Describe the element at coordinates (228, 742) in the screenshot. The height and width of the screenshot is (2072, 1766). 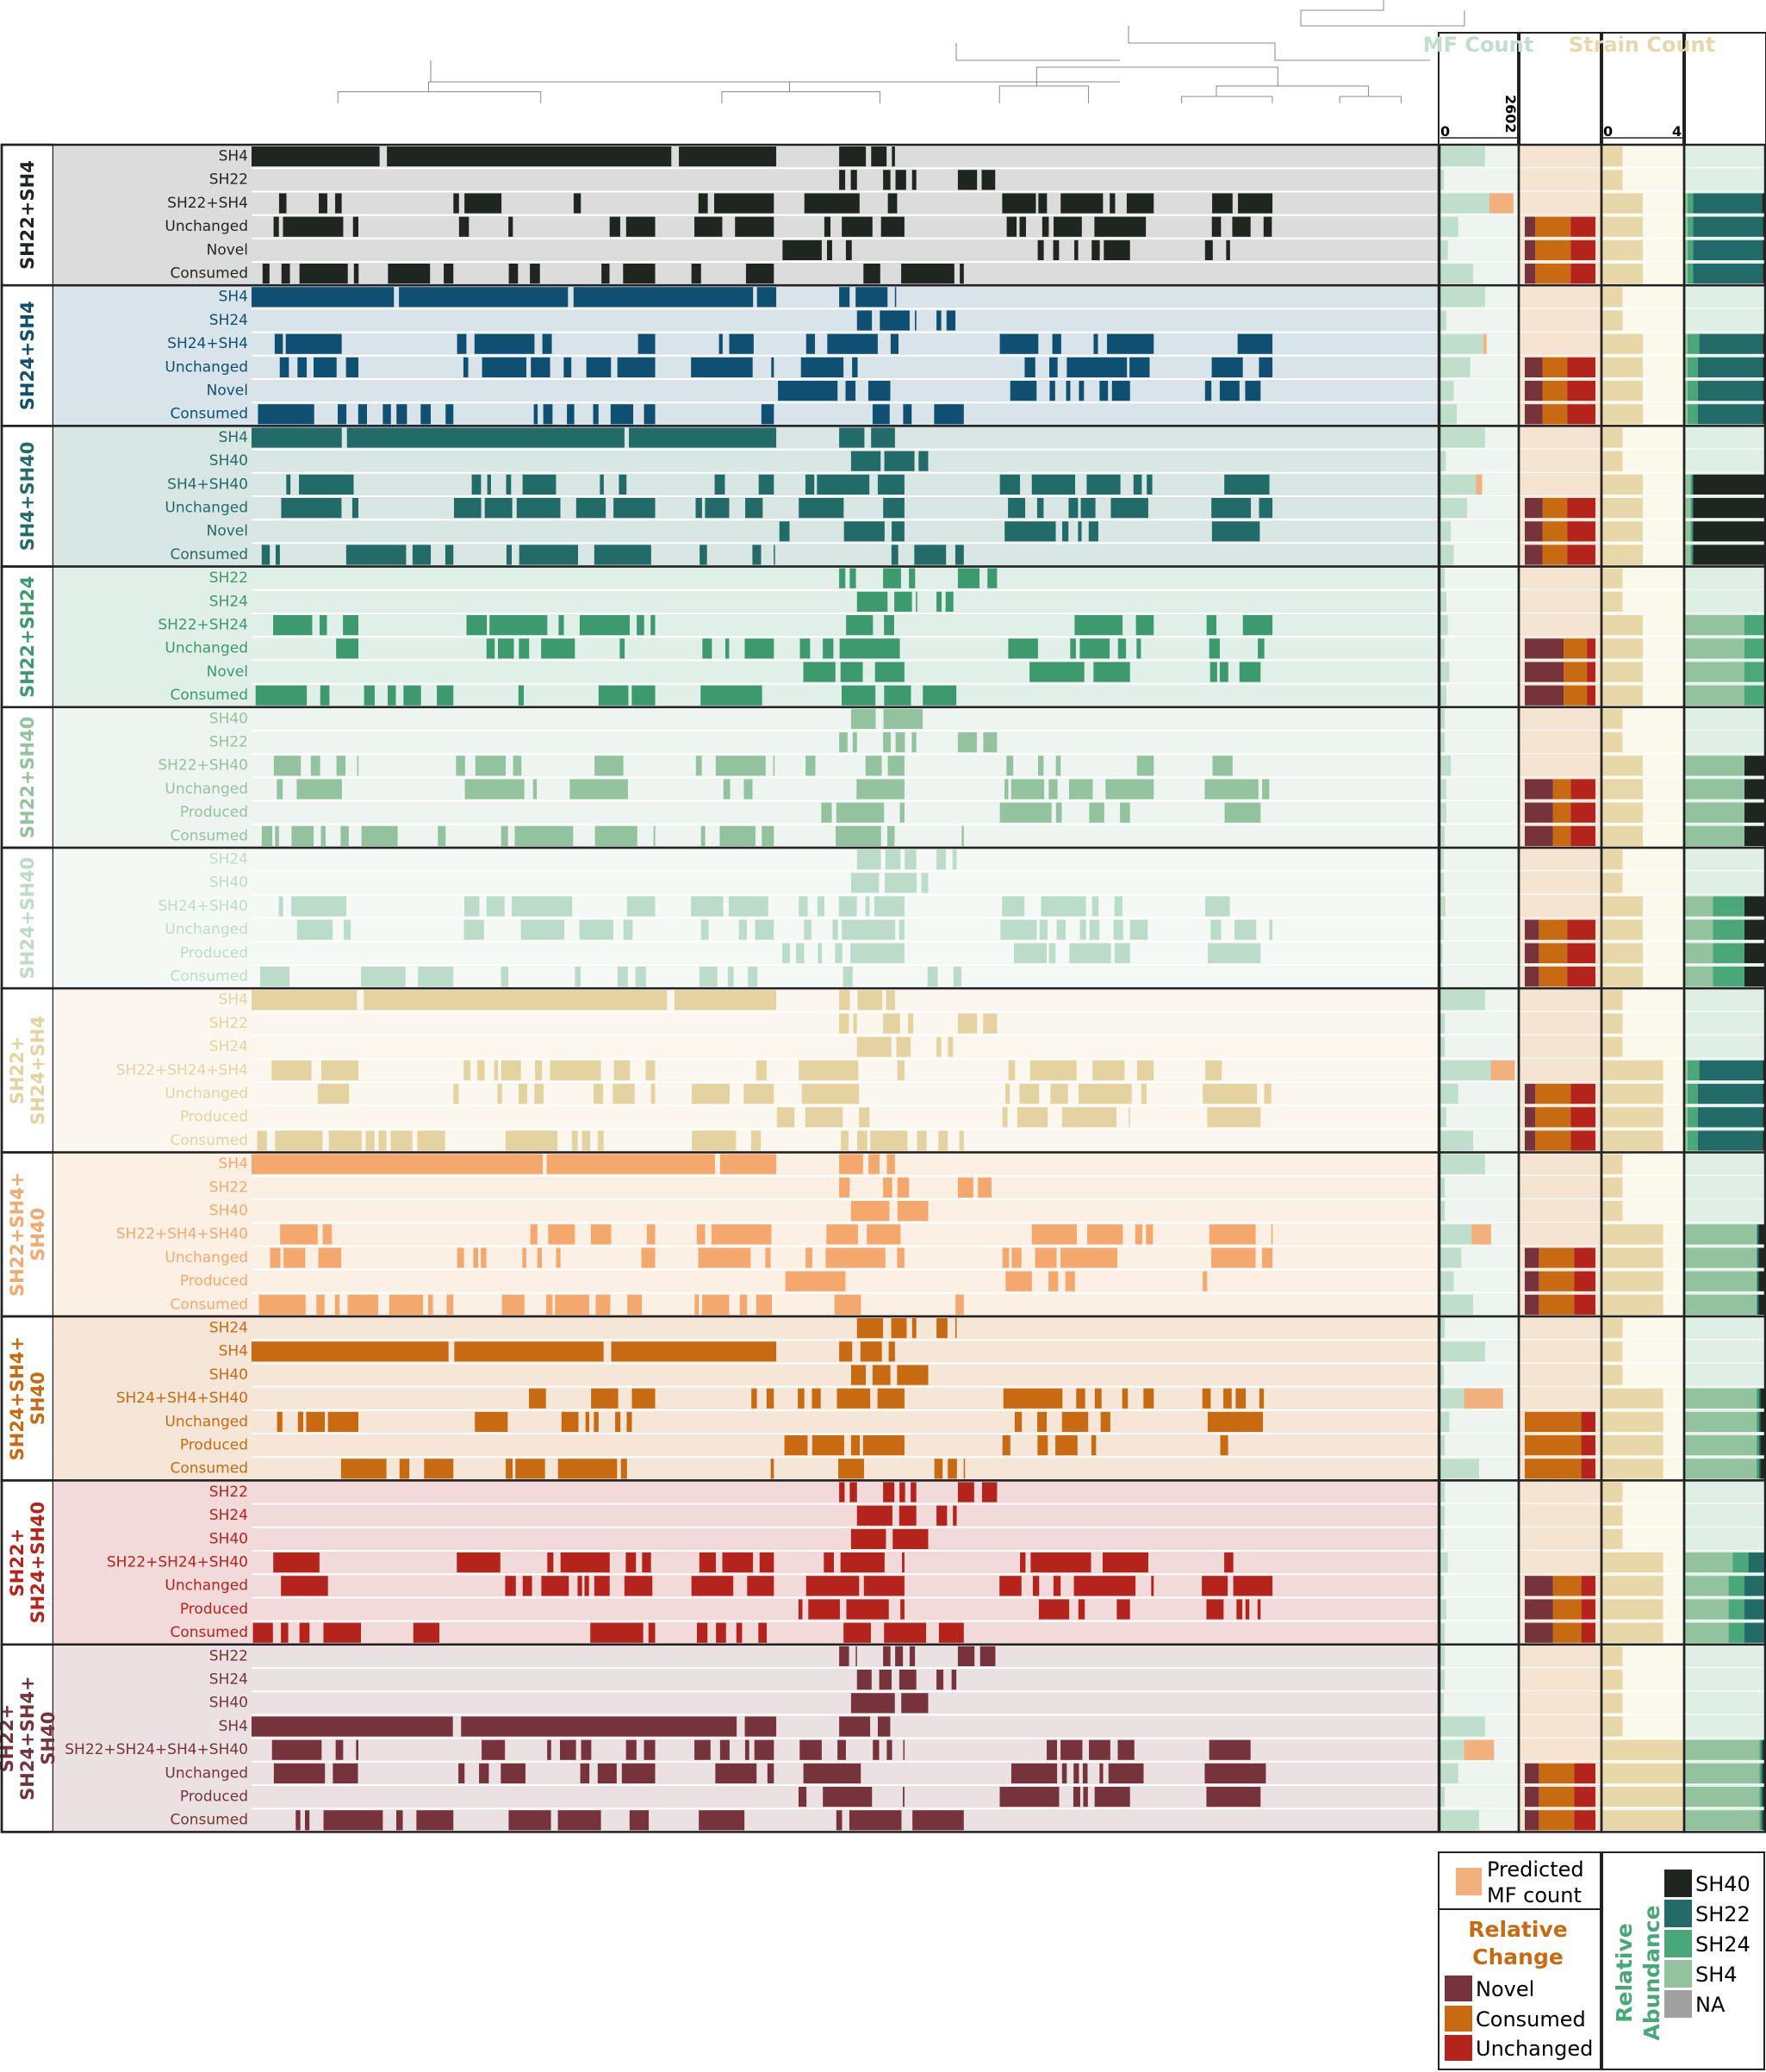
I see `row-label: SH22` at that location.